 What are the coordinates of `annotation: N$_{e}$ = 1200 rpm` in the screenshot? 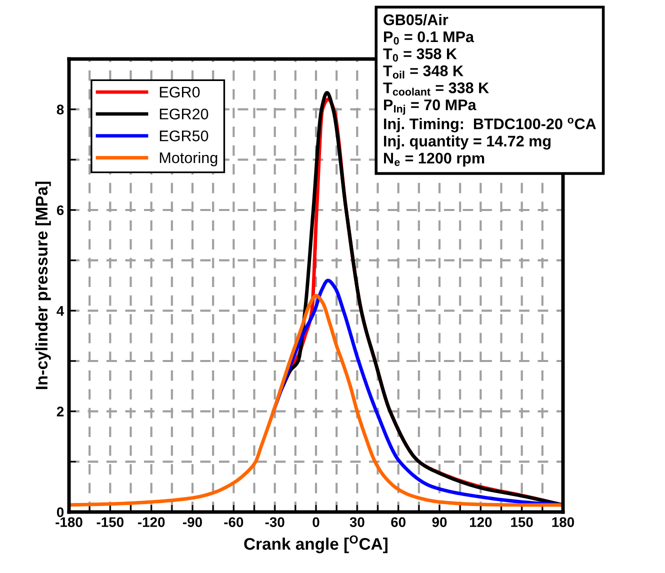 It's located at (434, 159).